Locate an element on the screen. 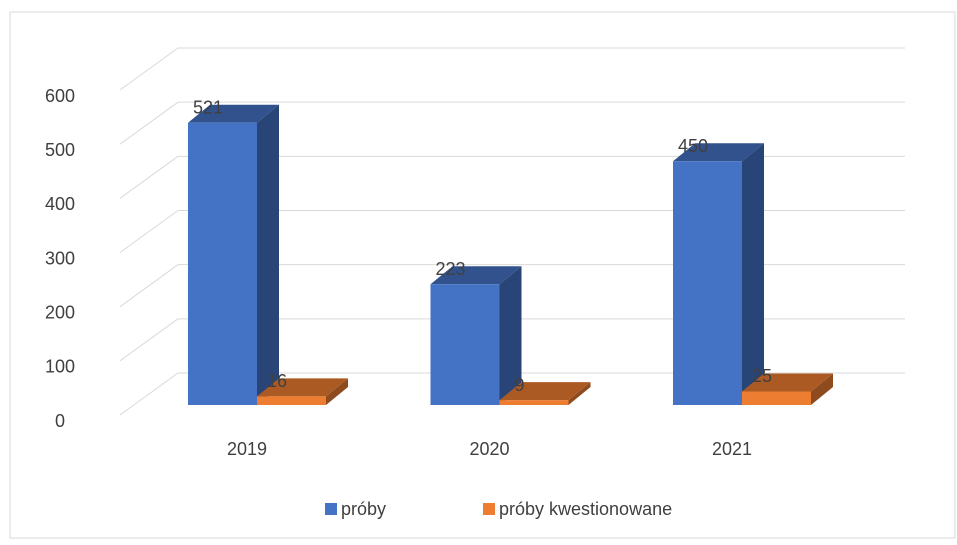 This screenshot has width=957, height=545. x-tick-label: 2021 is located at coordinates (732, 449).